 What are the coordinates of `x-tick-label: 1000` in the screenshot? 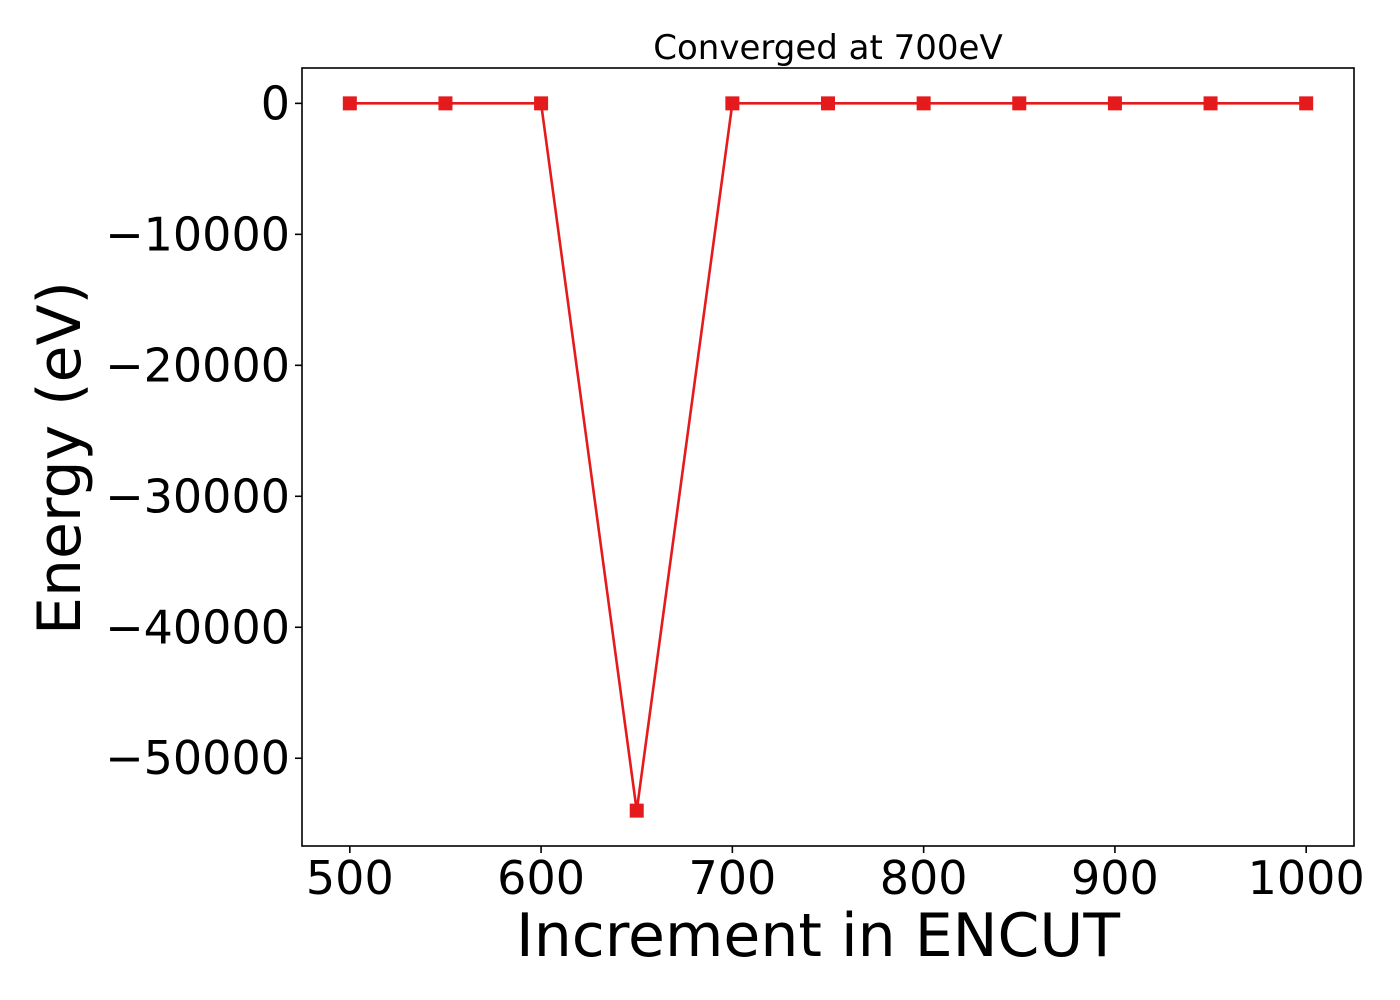 It's located at (1306, 878).